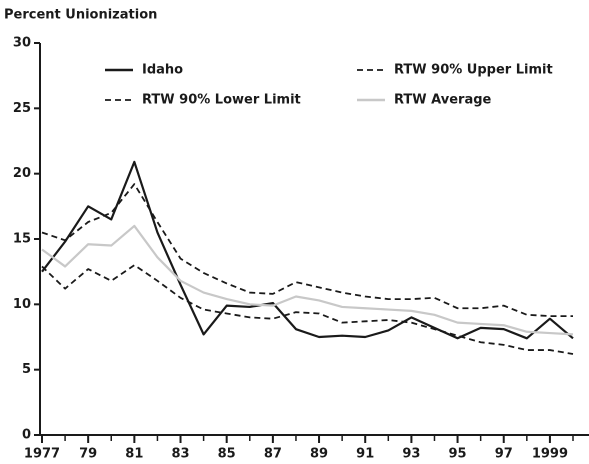 The width and height of the screenshot is (589, 464). Describe the element at coordinates (22, 304) in the screenshot. I see `y-tick-label: 10` at that location.